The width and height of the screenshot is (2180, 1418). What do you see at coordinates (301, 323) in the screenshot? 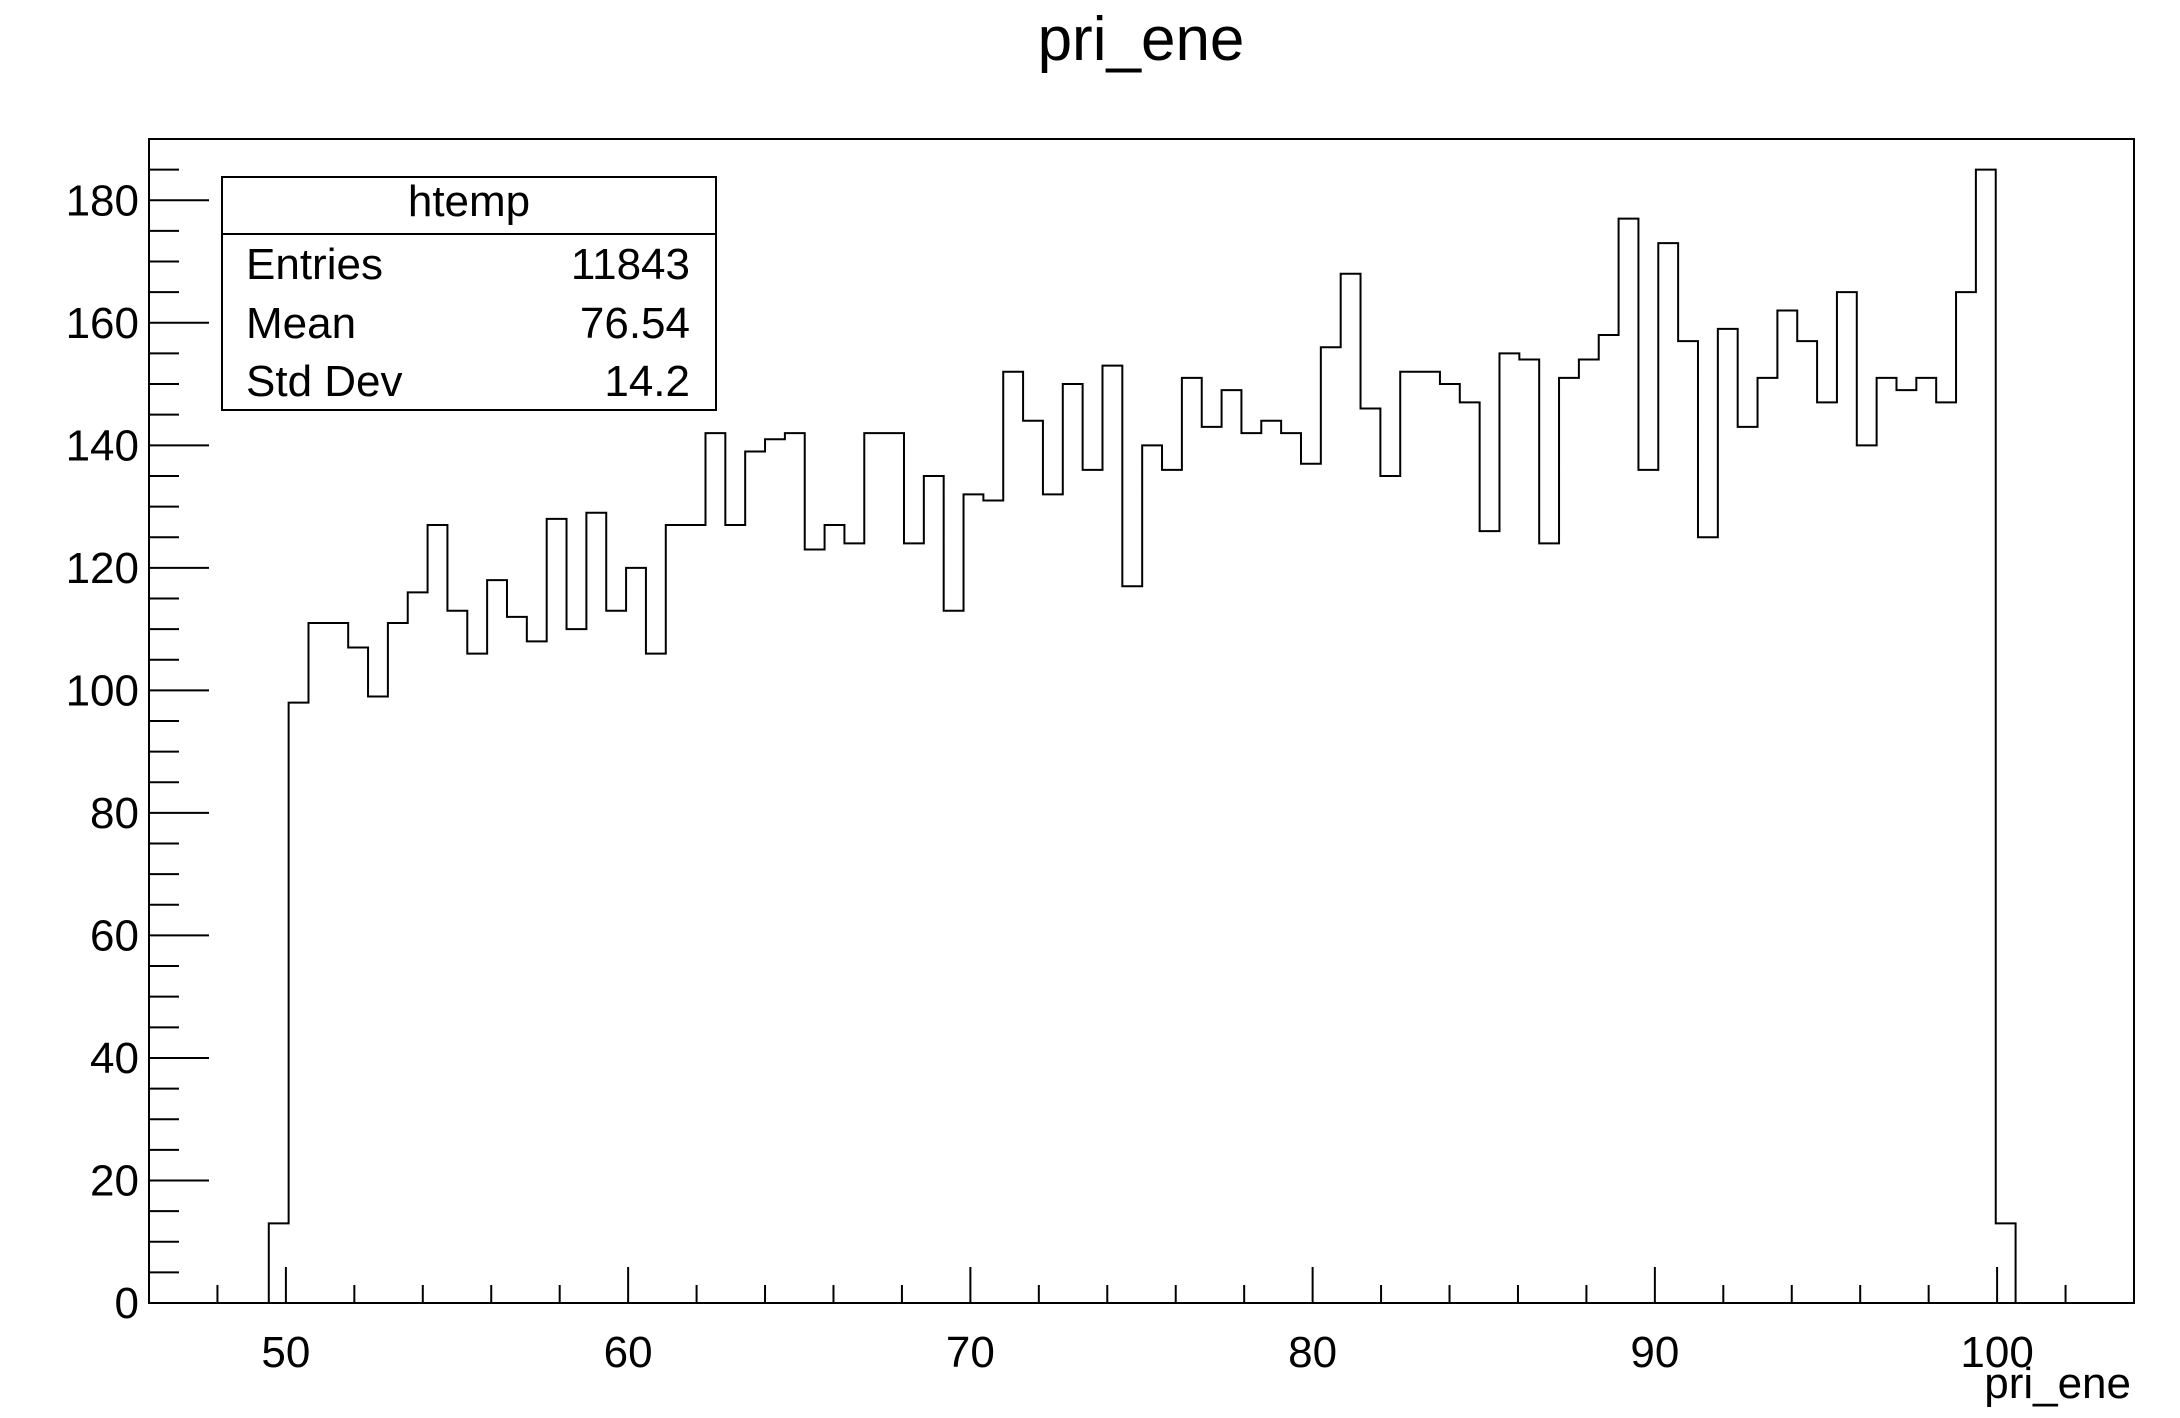
I see `stats-mean-label: Mean` at bounding box center [301, 323].